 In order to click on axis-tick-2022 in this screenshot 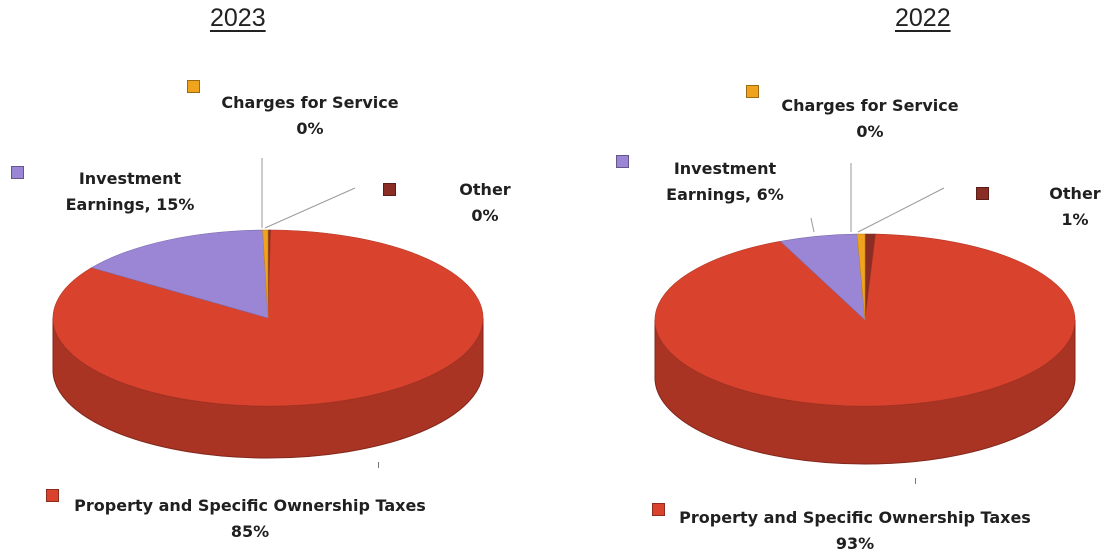, I will do `click(915, 481)`.